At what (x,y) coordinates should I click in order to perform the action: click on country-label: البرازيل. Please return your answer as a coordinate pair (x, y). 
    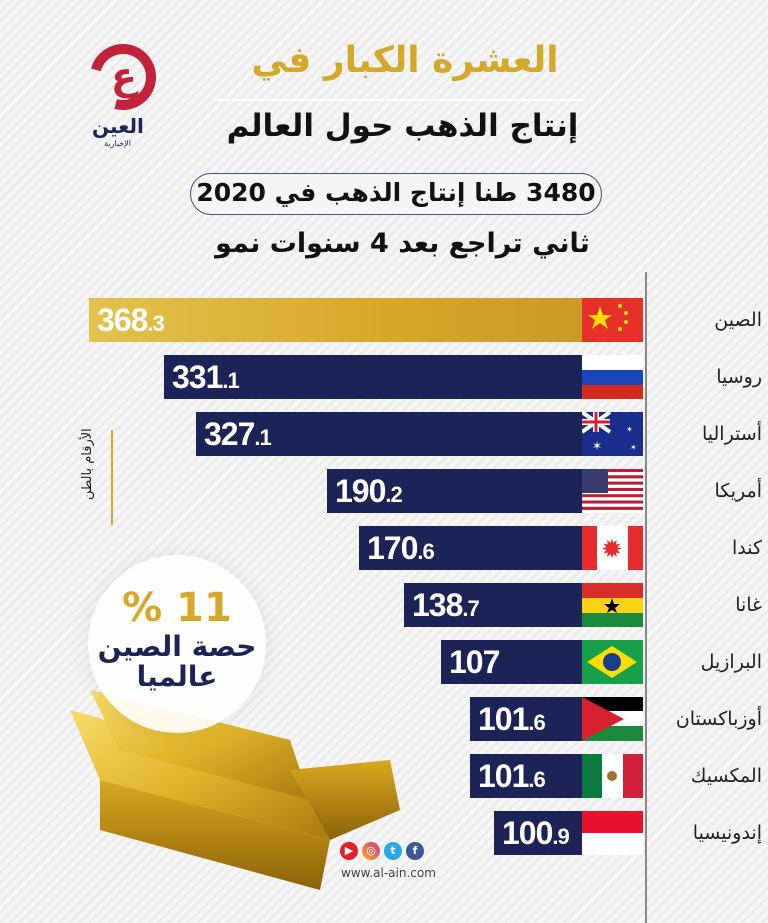
    Looking at the image, I should click on (731, 662).